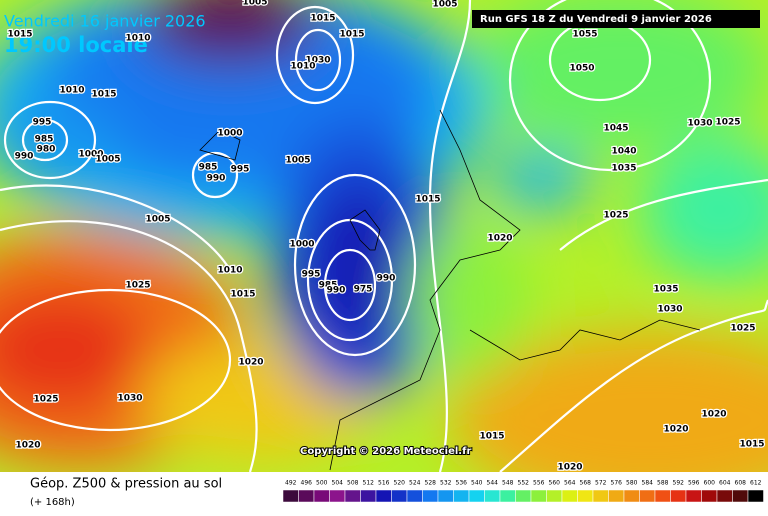 This screenshot has width=768, height=516. What do you see at coordinates (400, 483) in the screenshot?
I see `legend-label: 520` at bounding box center [400, 483].